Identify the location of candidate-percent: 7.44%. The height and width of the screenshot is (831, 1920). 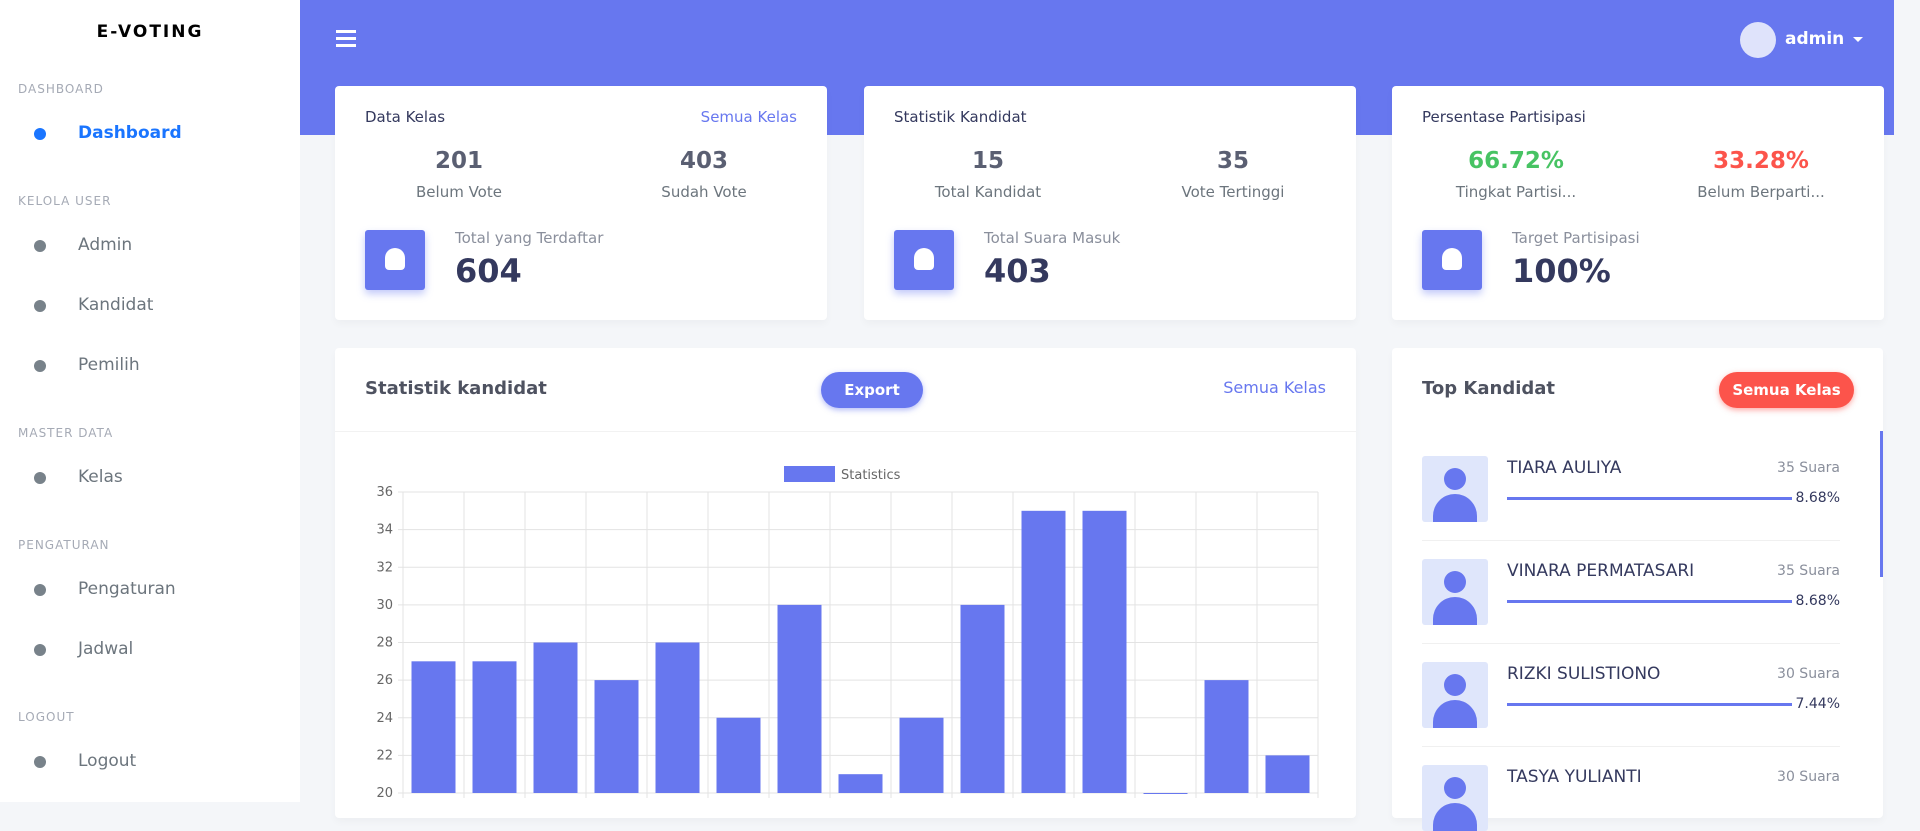
(1817, 704).